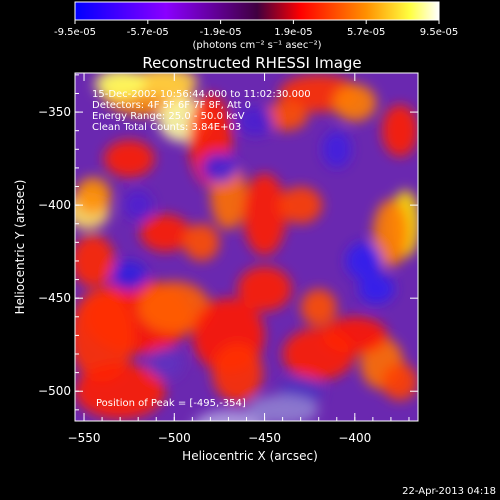 This screenshot has height=500, width=500. What do you see at coordinates (84, 438) in the screenshot?
I see `x-tick-label: −550` at bounding box center [84, 438].